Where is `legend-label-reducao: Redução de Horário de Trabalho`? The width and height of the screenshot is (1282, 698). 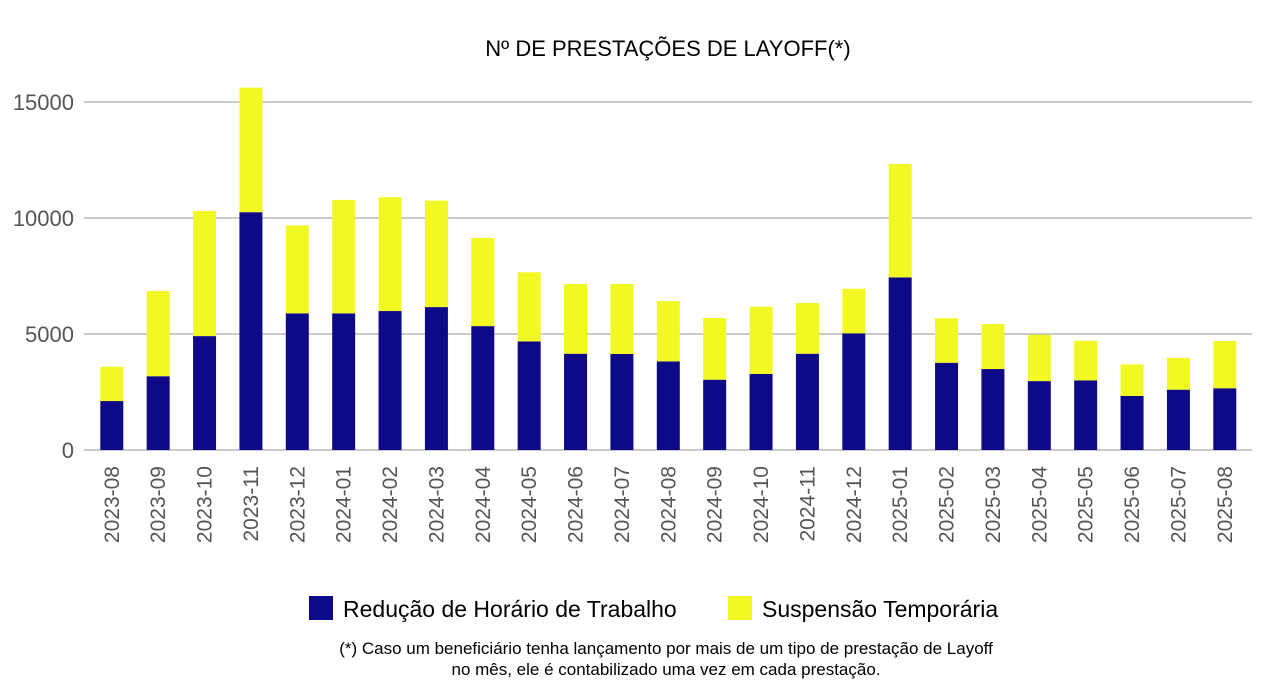
legend-label-reducao: Redução de Horário de Trabalho is located at coordinates (510, 609).